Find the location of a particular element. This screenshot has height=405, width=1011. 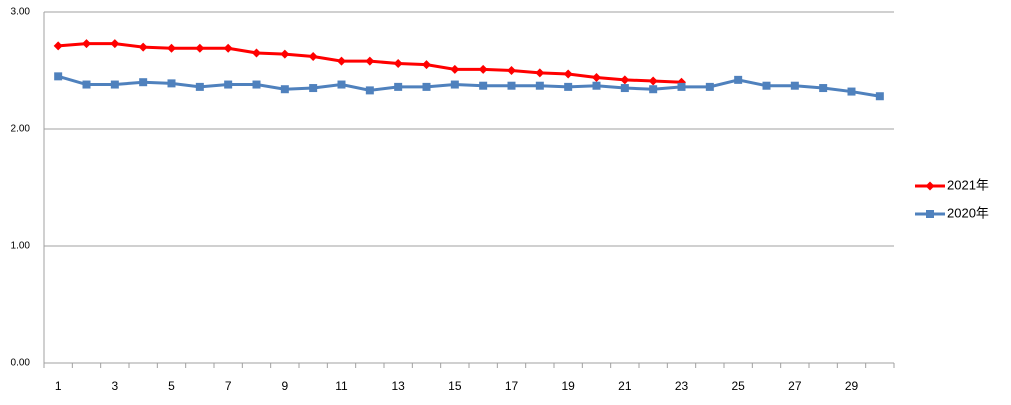

y-tick-label: 1.00 is located at coordinates (21, 246).